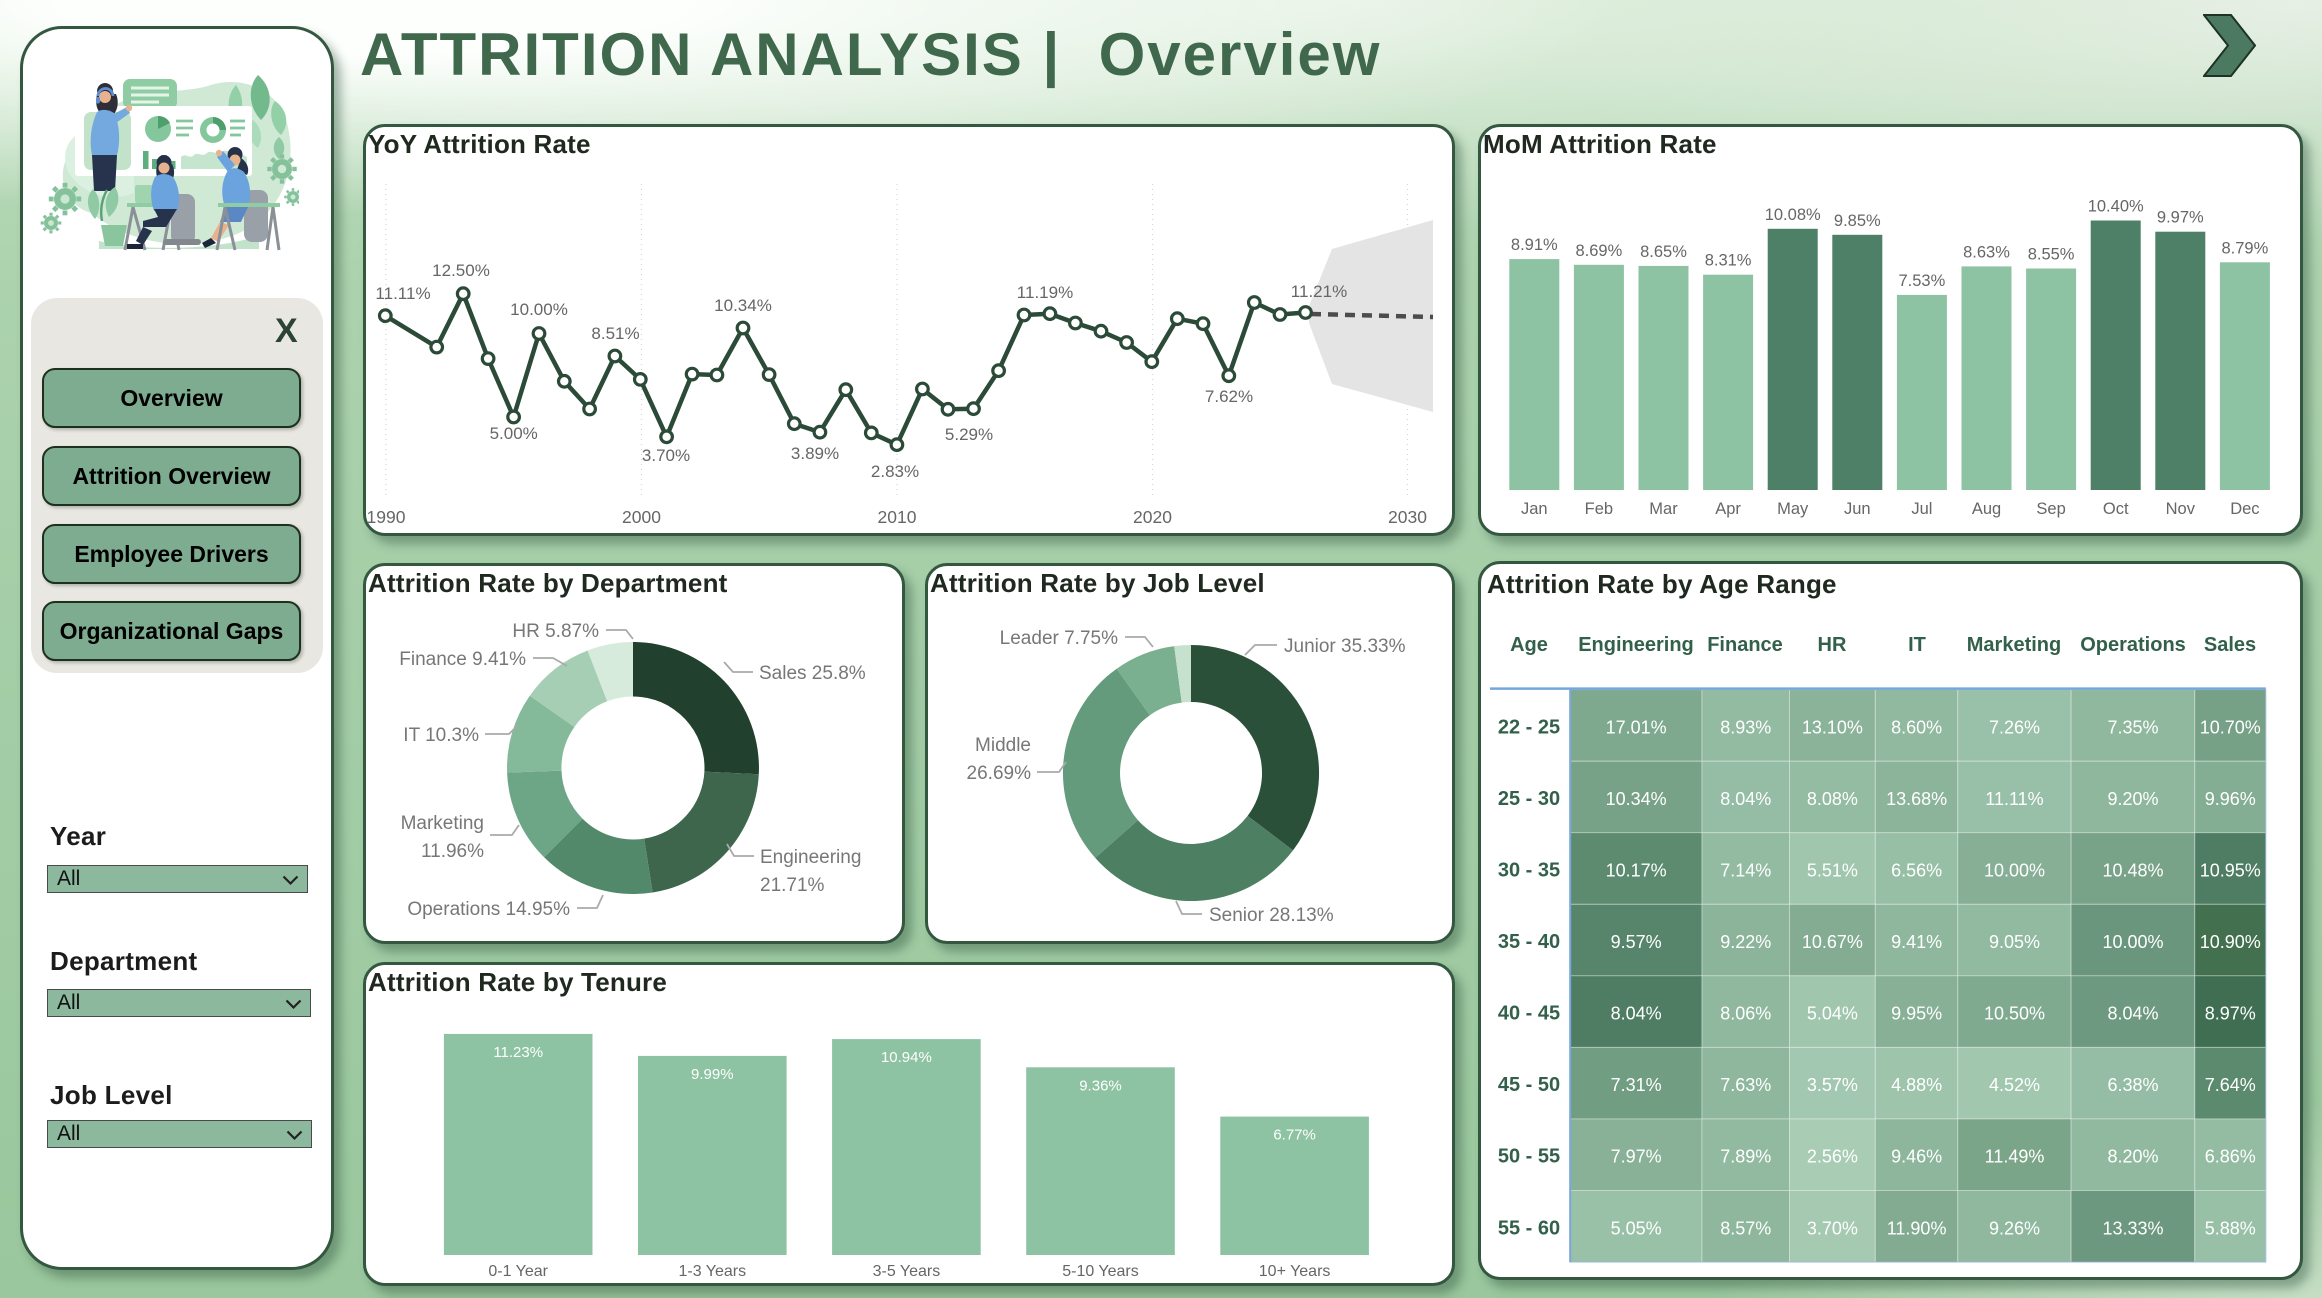 The height and width of the screenshot is (1298, 2322). What do you see at coordinates (1529, 1085) in the screenshot?
I see `svg-text: 45 - 50` at bounding box center [1529, 1085].